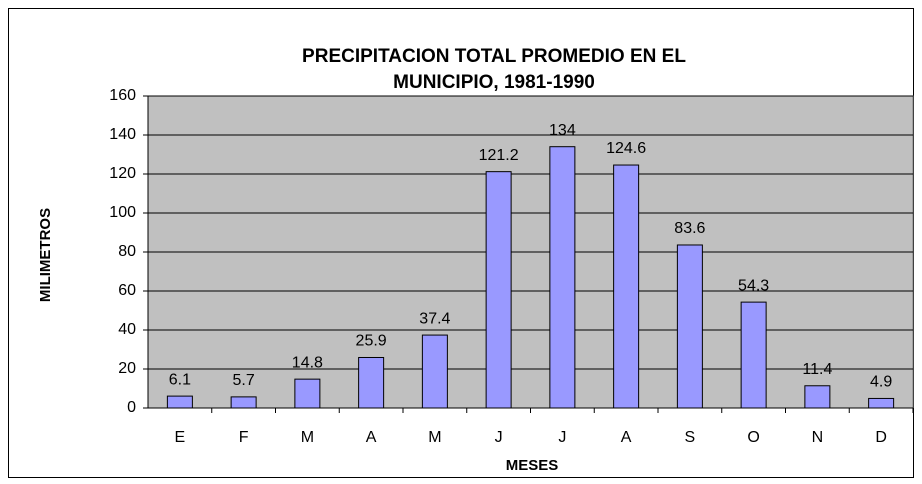  I want to click on data-label: 54.3, so click(753, 285).